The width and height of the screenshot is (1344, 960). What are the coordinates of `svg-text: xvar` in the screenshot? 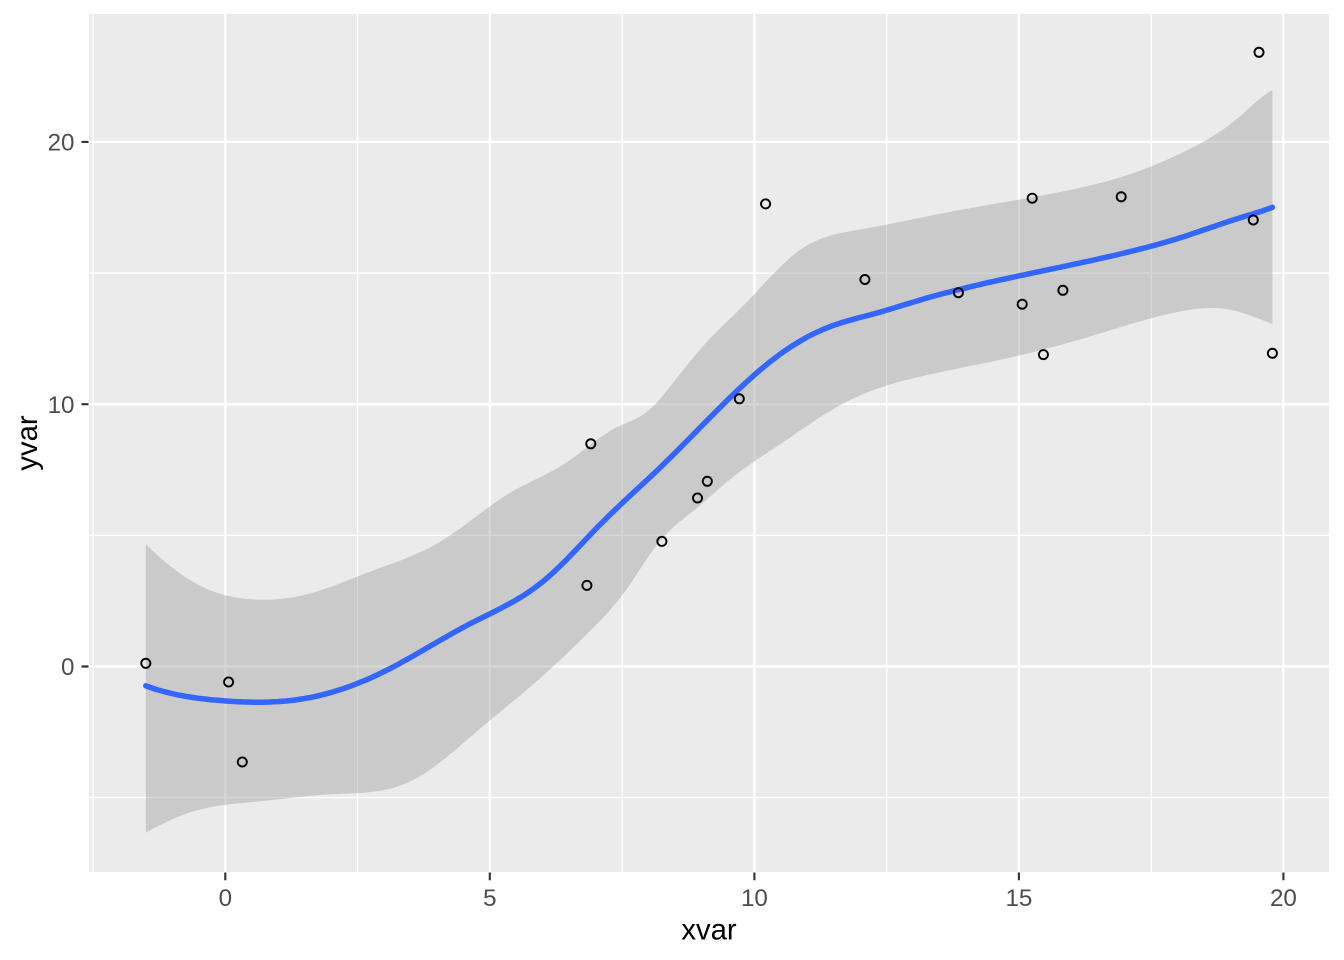 It's located at (709, 930).